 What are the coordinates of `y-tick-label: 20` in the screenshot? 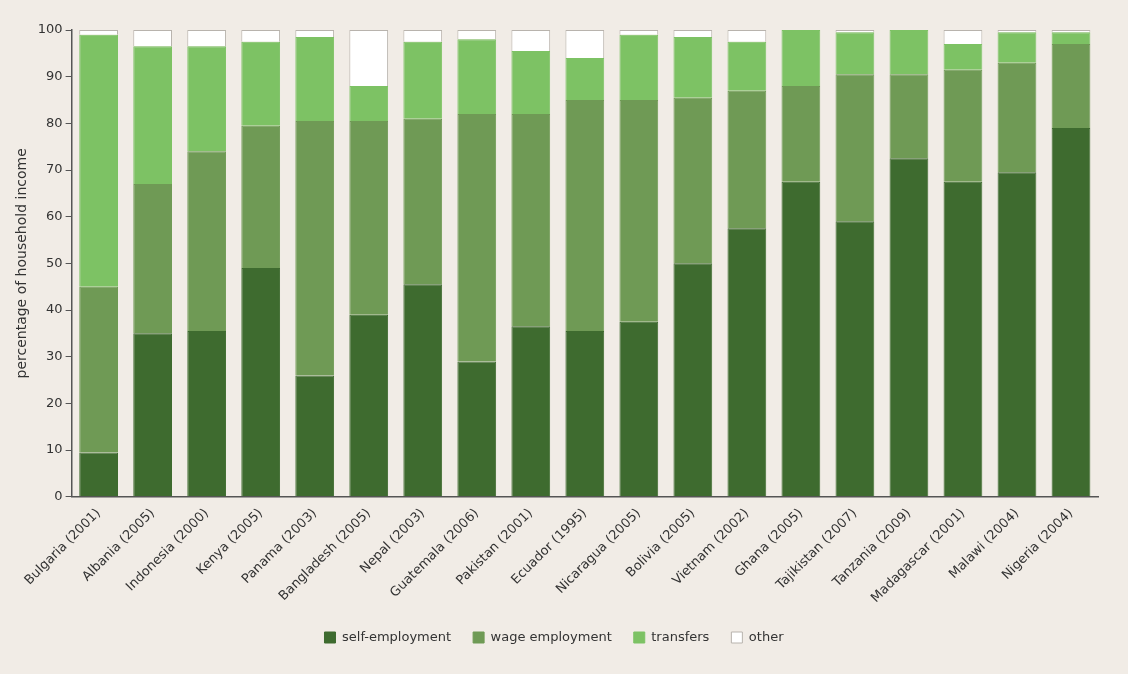 It's located at (54, 402).